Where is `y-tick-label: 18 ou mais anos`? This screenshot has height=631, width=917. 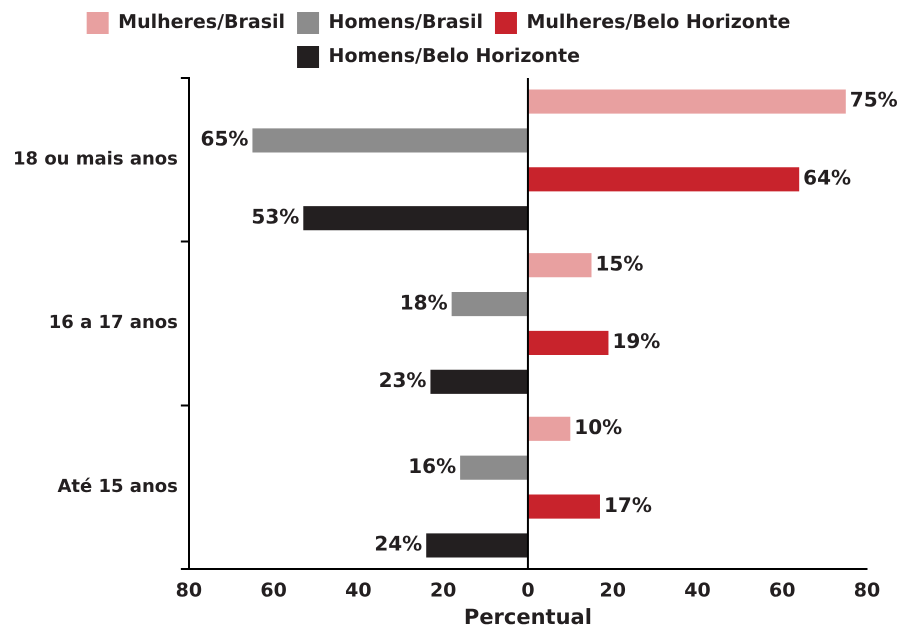
y-tick-label: 18 ou mais anos is located at coordinates (95, 159).